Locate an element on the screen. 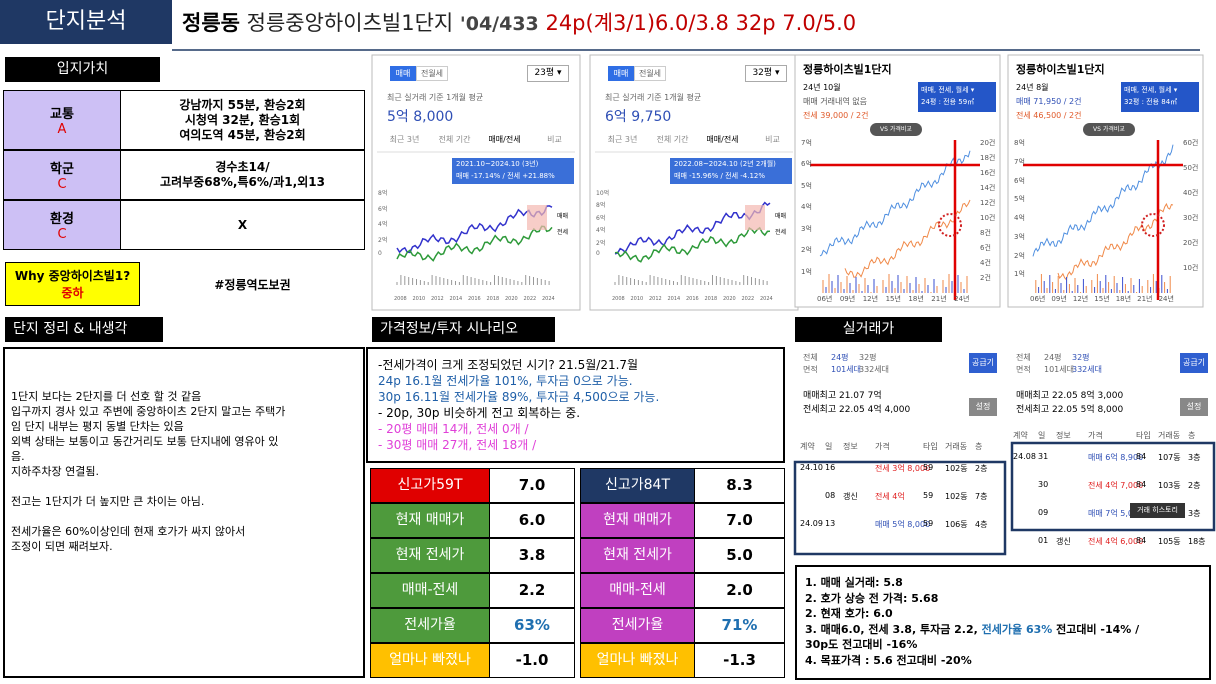 The image size is (1216, 684). x-label: 2020 is located at coordinates (729, 299).